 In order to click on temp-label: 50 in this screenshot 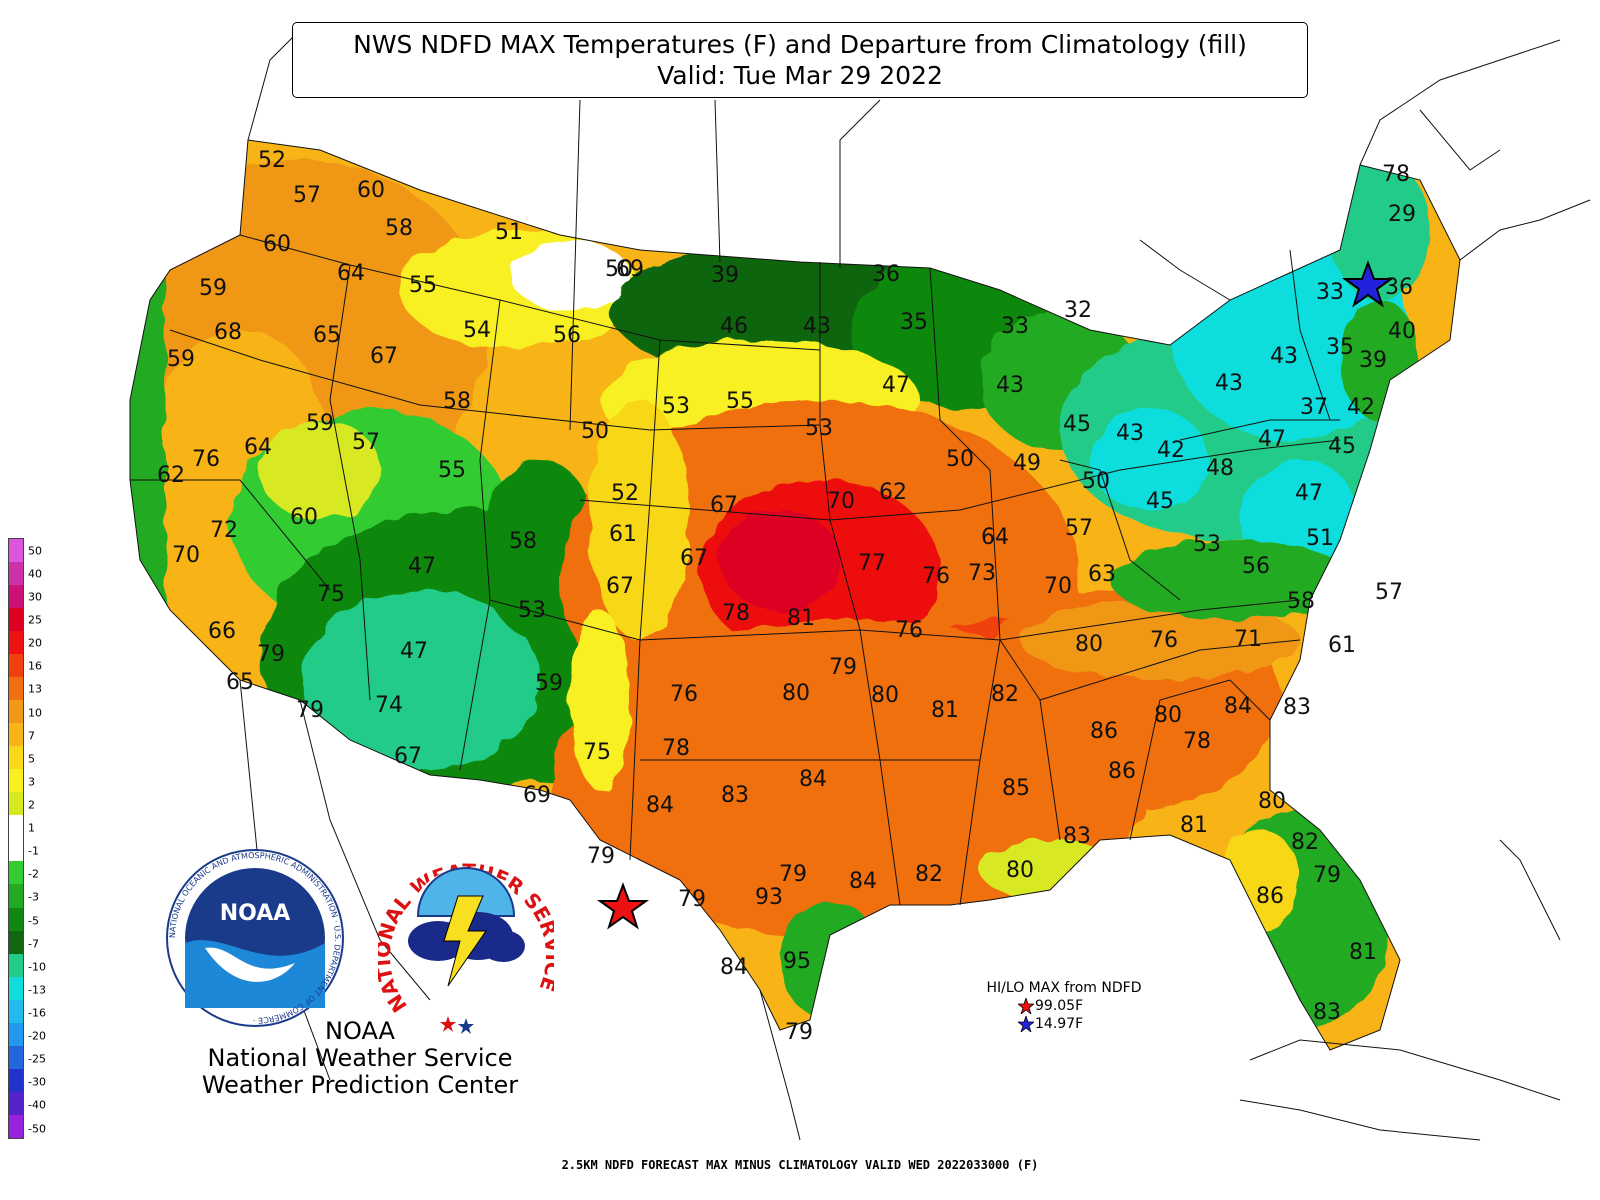, I will do `click(960, 459)`.